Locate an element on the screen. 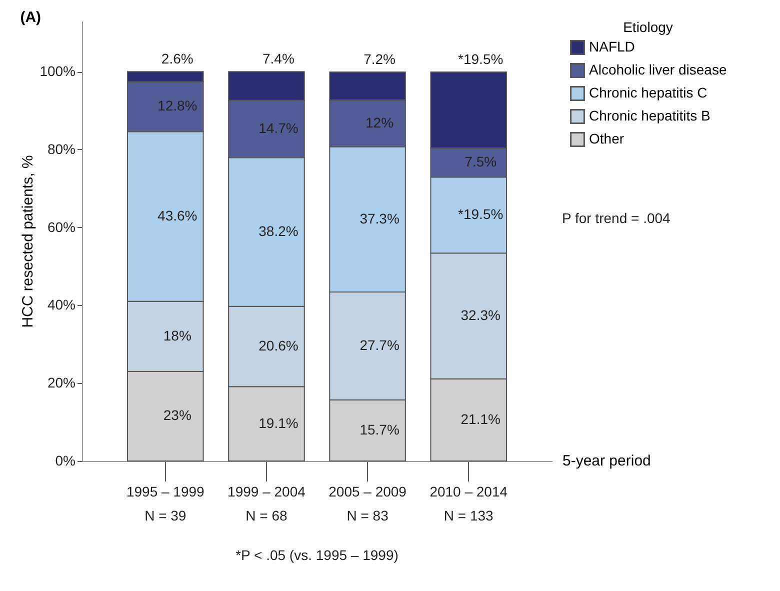 This screenshot has width=780, height=591. text: P for trend = .004 is located at coordinates (616, 218).